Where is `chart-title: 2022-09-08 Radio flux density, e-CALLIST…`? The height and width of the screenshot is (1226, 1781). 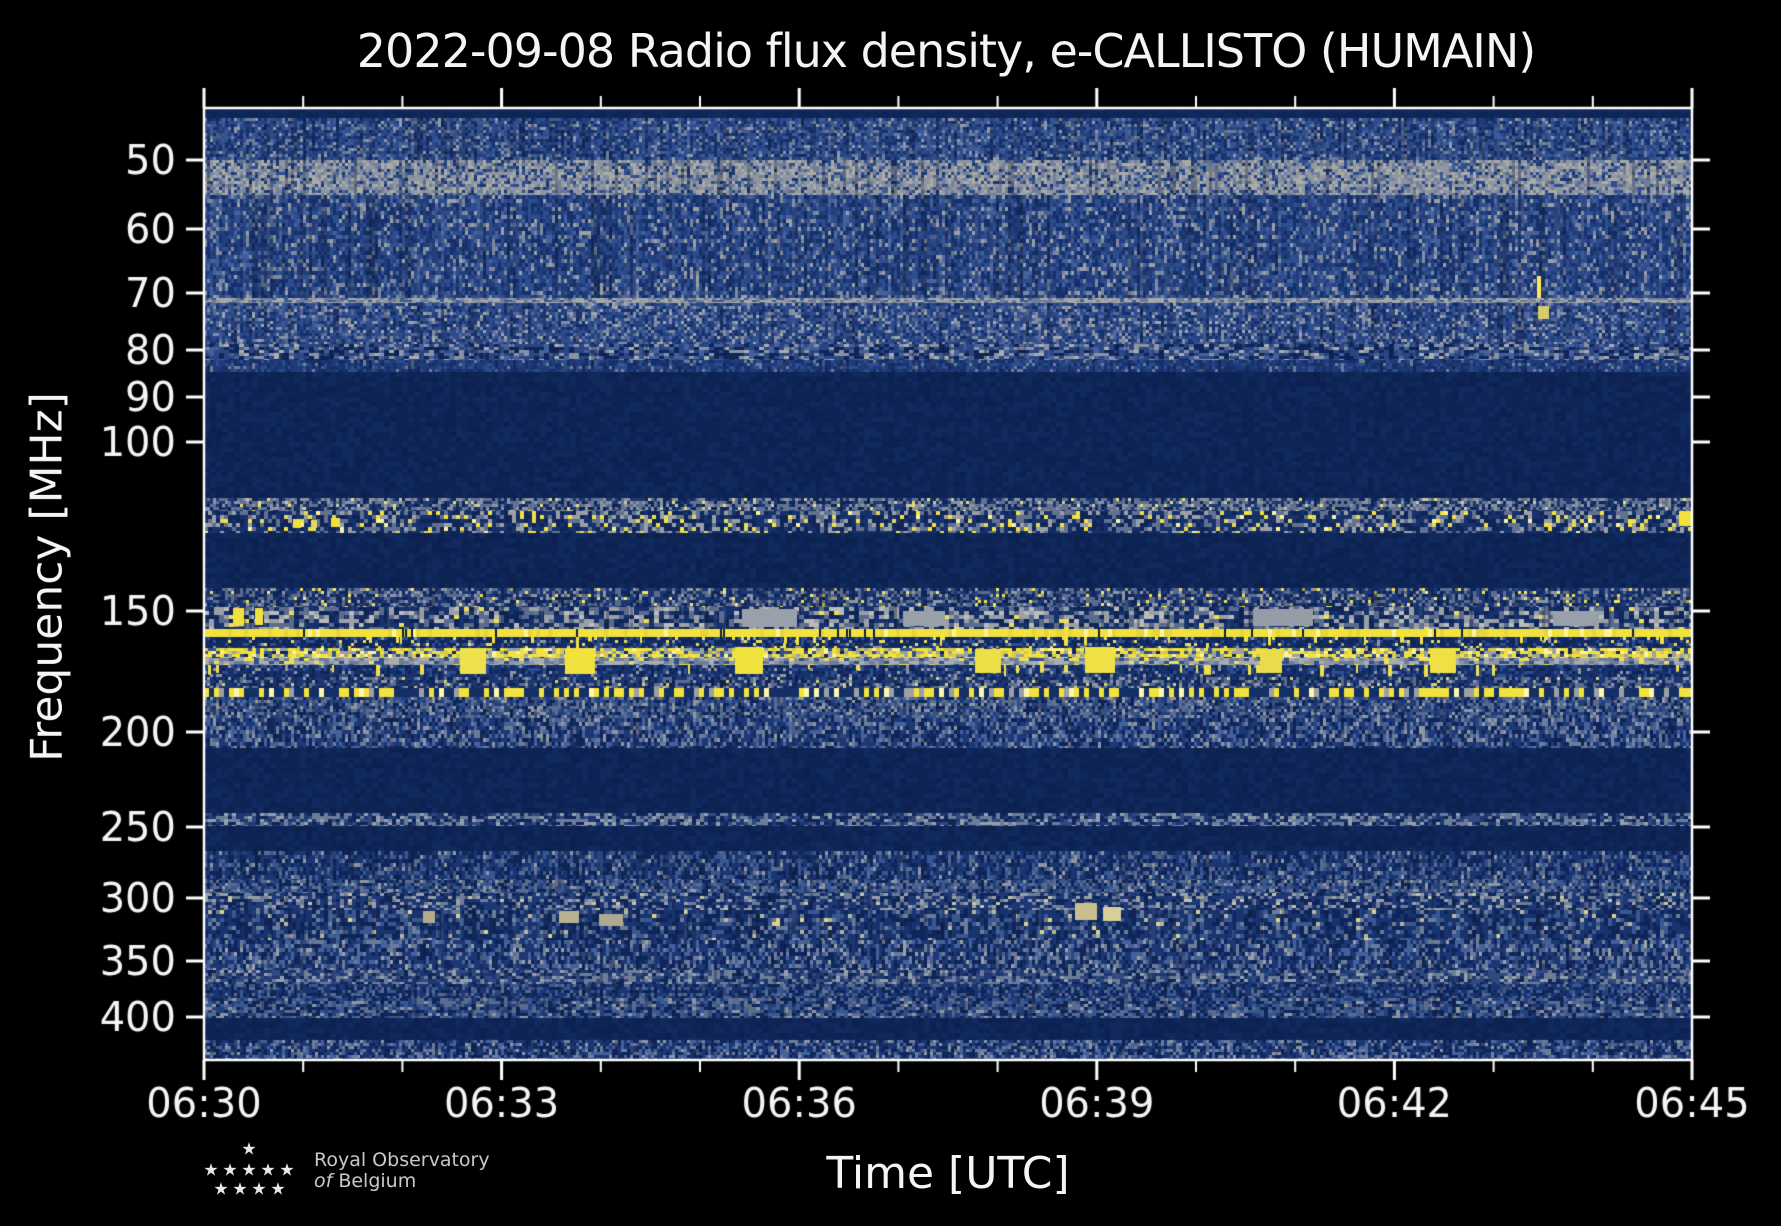 chart-title: 2022-09-08 Radio flux density, e-CALLIST… is located at coordinates (946, 51).